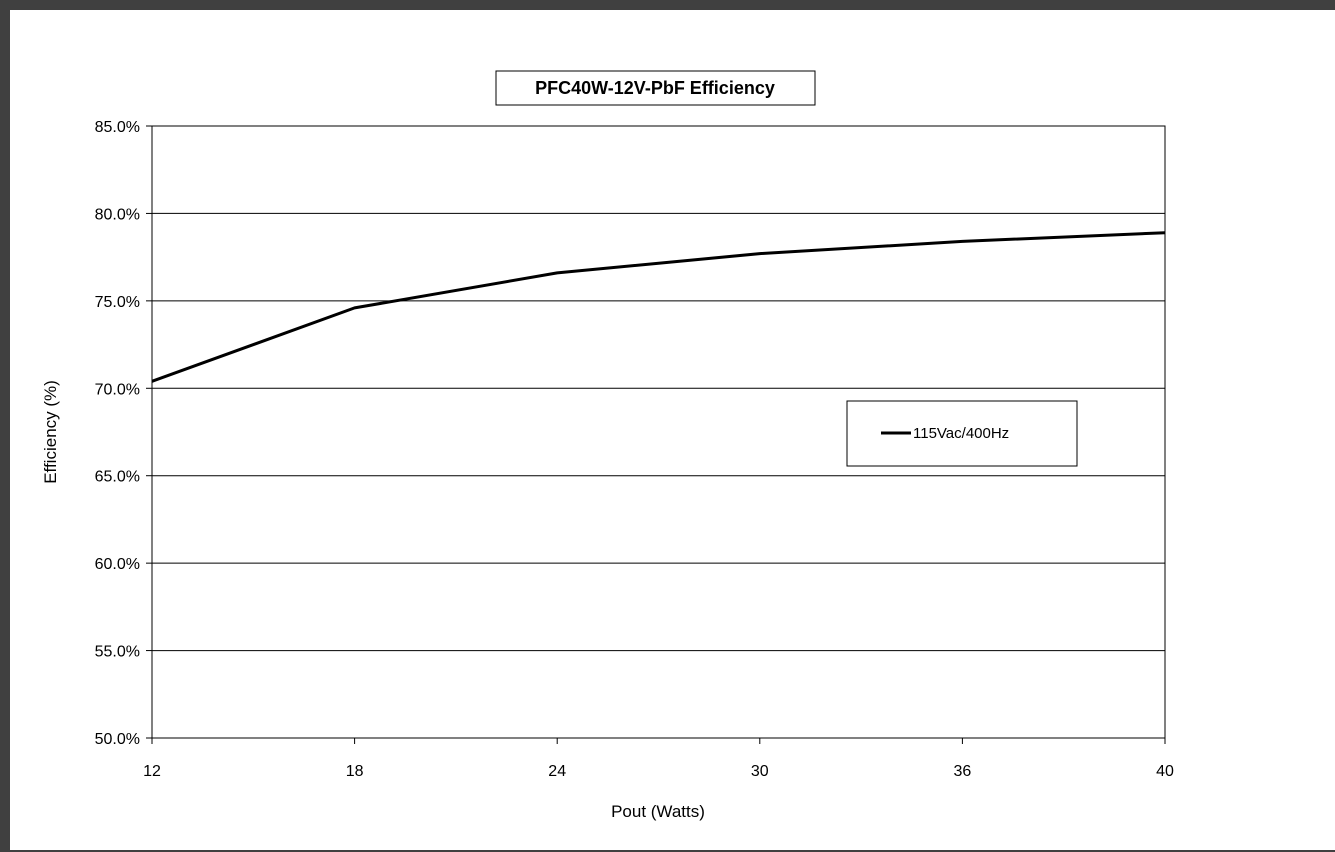 The width and height of the screenshot is (1335, 852). What do you see at coordinates (963, 771) in the screenshot?
I see `x-tick-label: 36` at bounding box center [963, 771].